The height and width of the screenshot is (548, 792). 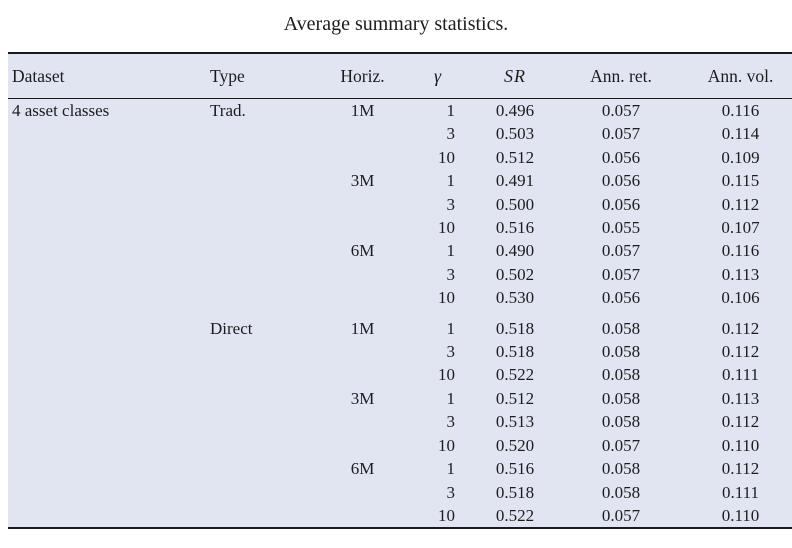 What do you see at coordinates (228, 110) in the screenshot?
I see `cell-type: Trad.` at bounding box center [228, 110].